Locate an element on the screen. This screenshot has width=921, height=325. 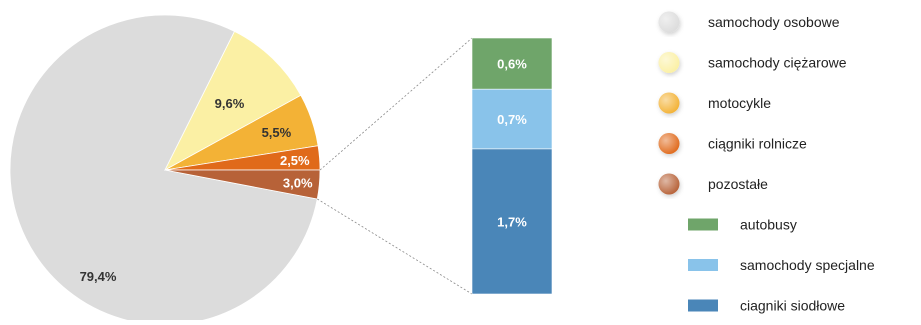
legend-swatch-shine-ciagniki-rolnicze is located at coordinates (669, 143).